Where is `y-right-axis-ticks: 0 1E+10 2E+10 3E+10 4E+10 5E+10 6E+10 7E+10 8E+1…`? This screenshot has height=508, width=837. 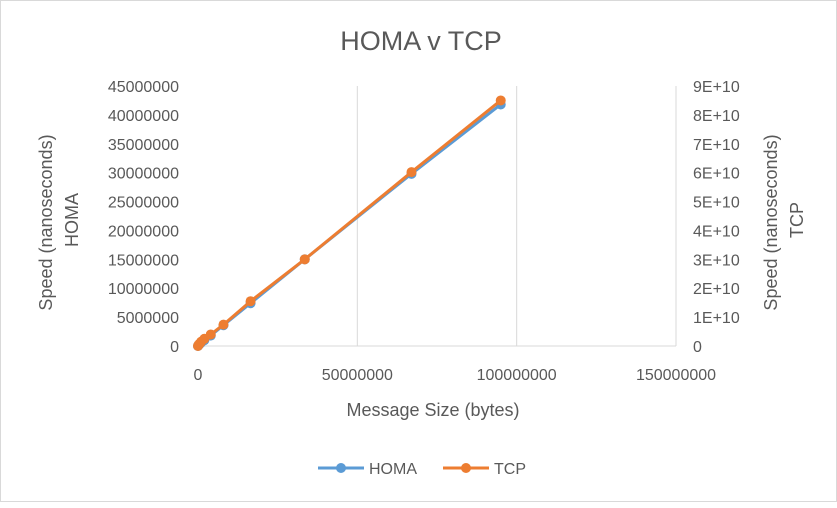
y-right-axis-ticks: 0 1E+10 2E+10 3E+10 4E+10 5E+10 6E+10 7E+10 8E+1… is located at coordinates (716, 217).